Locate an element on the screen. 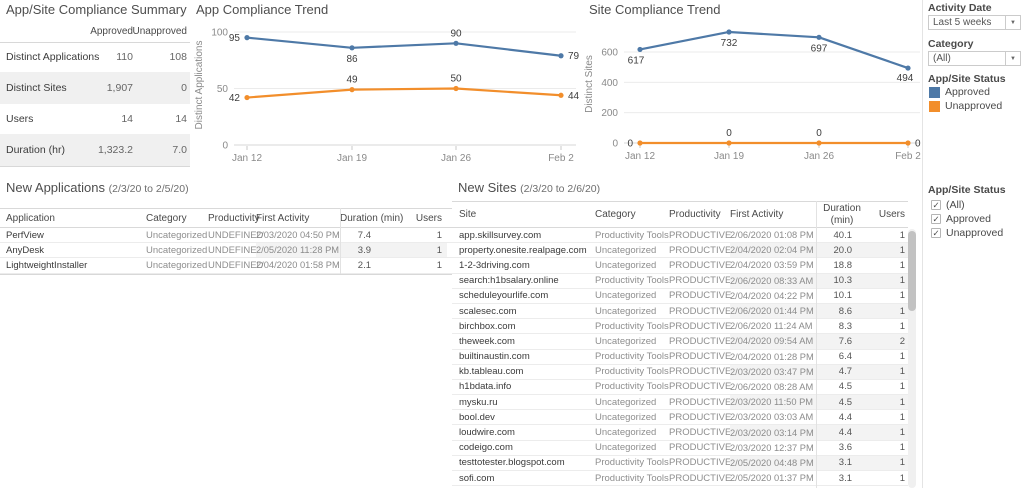 This screenshot has width=1024, height=488. cell-productivity: UNDEFINED is located at coordinates (236, 235).